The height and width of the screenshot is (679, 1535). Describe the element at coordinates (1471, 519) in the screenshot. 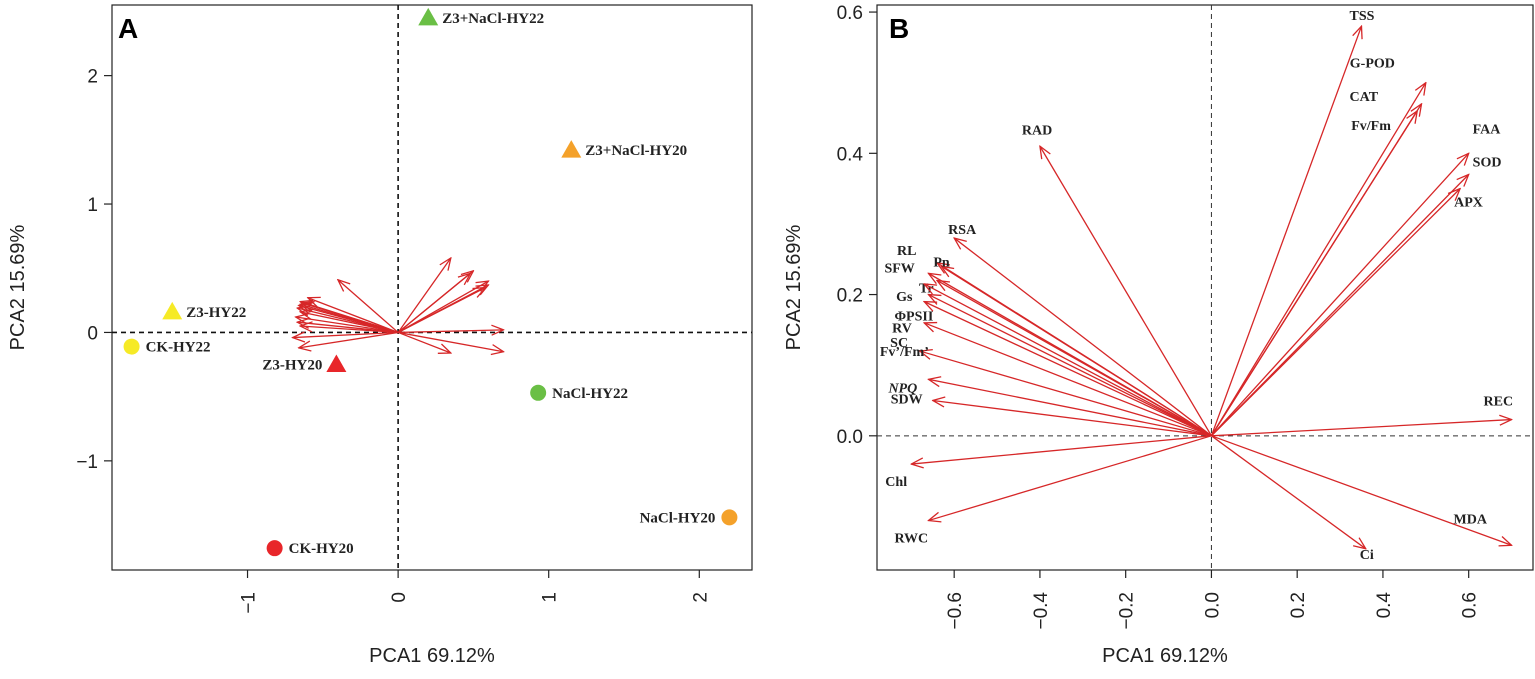

I see `vector-mda-label: MDA` at that location.